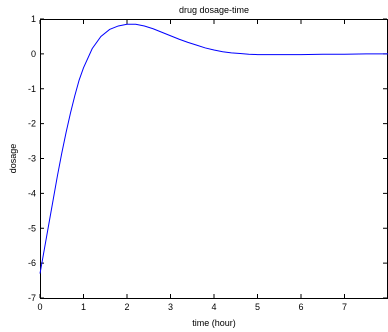  I want to click on y-tick-label: -7, so click(32, 298).